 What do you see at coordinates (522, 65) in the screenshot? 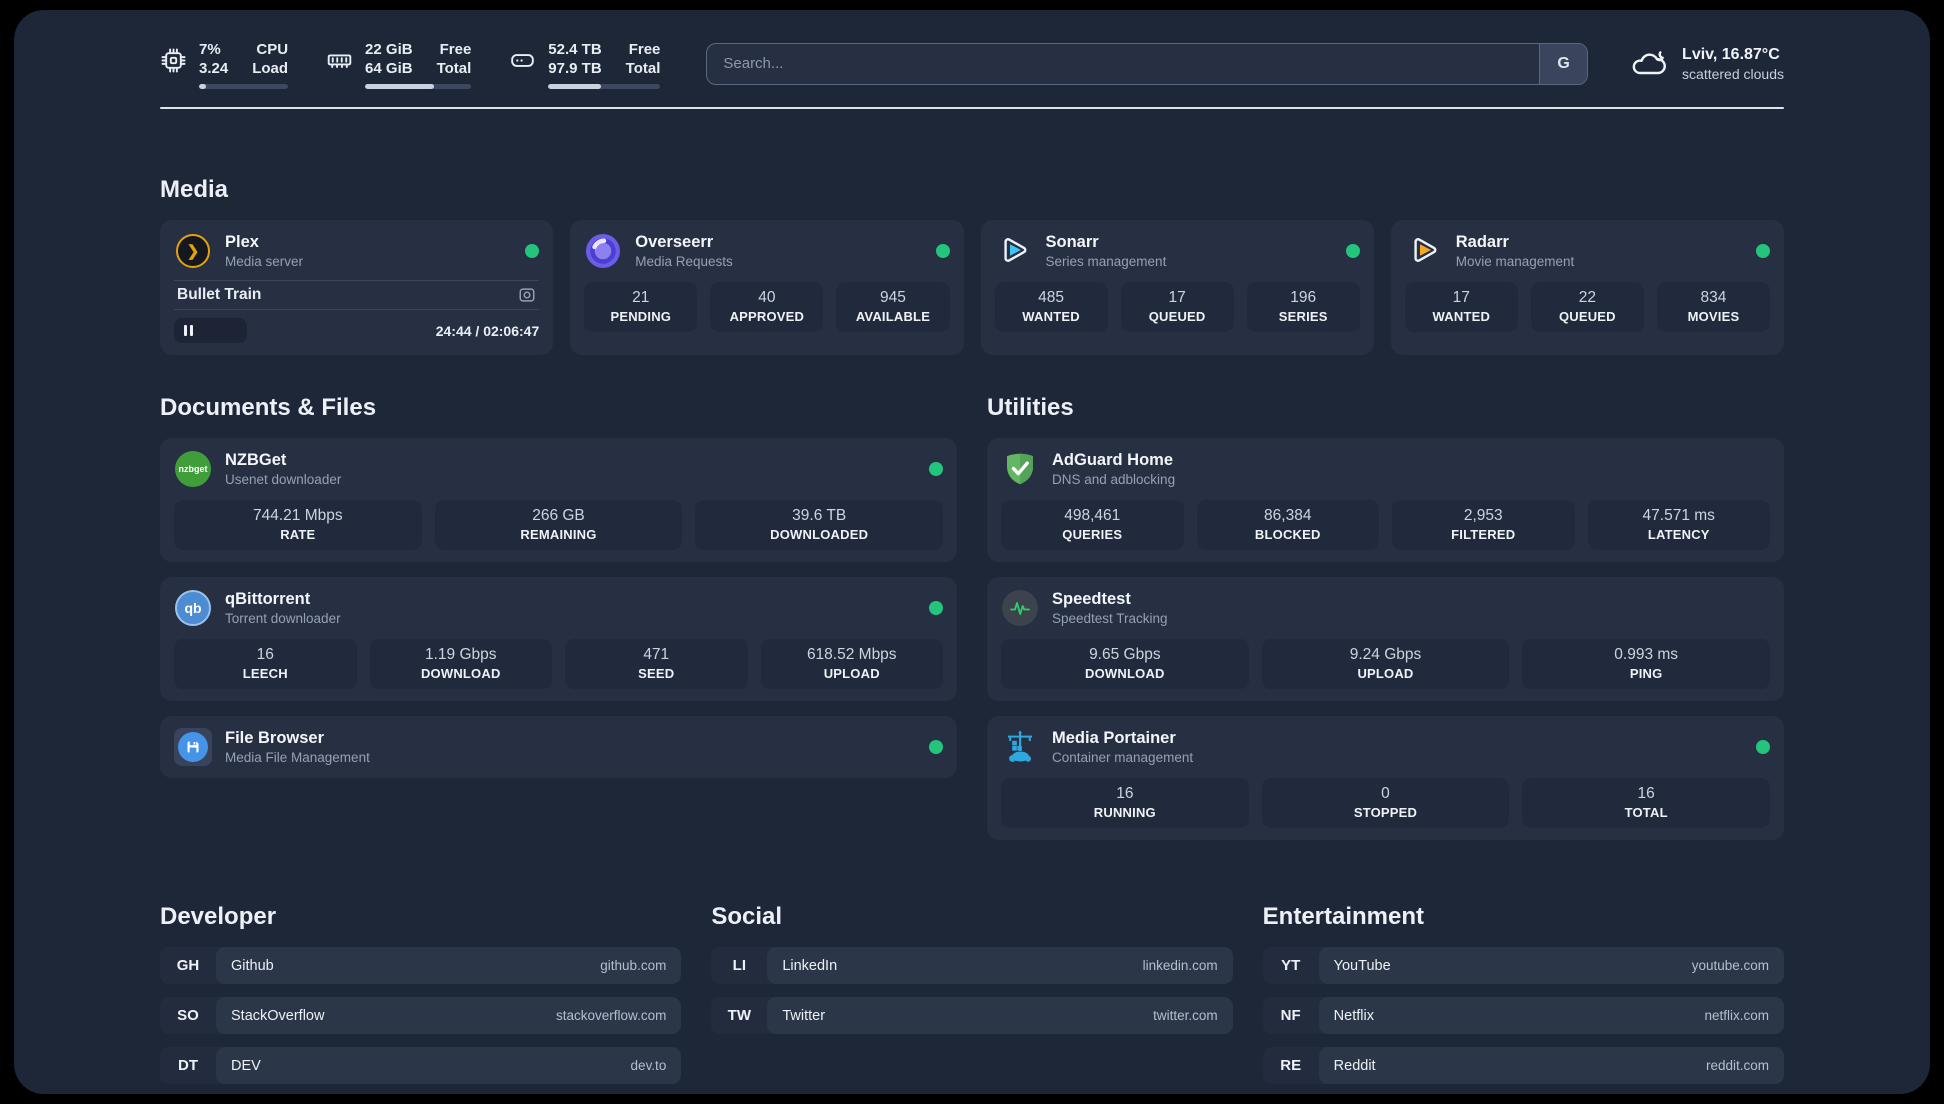
I see `disk-icon` at bounding box center [522, 65].